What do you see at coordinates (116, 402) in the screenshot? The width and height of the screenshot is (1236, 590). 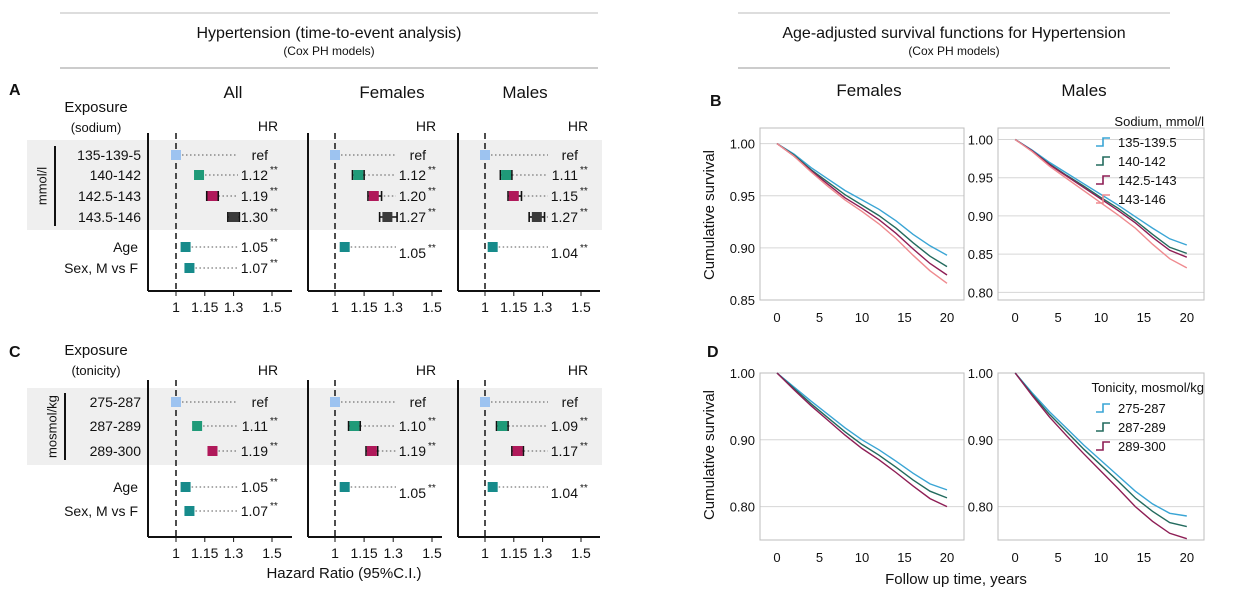 I see `row-label: 275-287` at bounding box center [116, 402].